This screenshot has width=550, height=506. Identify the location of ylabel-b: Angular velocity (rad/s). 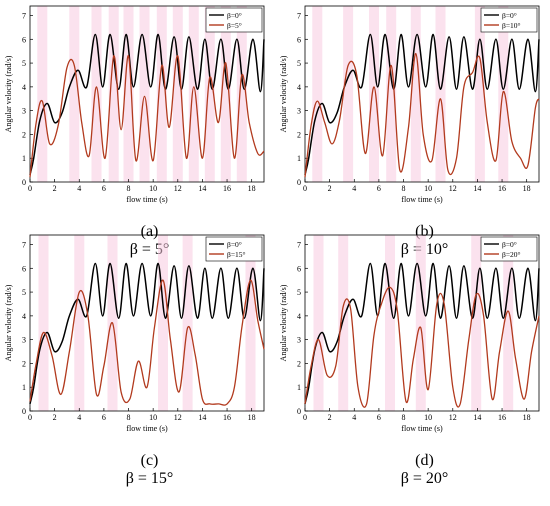
(283, 93).